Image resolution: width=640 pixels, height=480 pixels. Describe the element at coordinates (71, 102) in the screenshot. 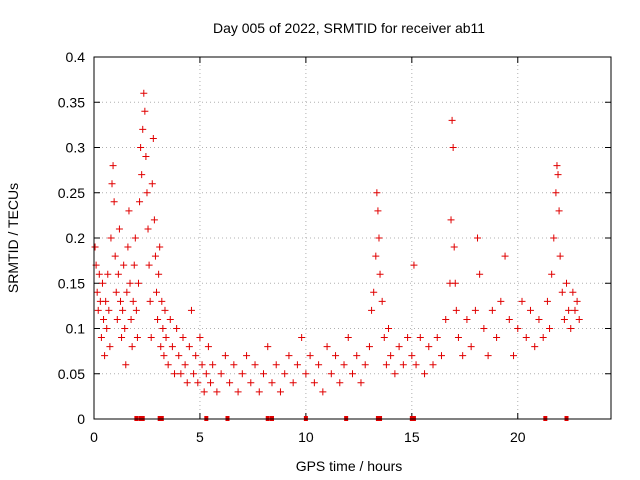

I see `y-tick-label: 0.35` at that location.